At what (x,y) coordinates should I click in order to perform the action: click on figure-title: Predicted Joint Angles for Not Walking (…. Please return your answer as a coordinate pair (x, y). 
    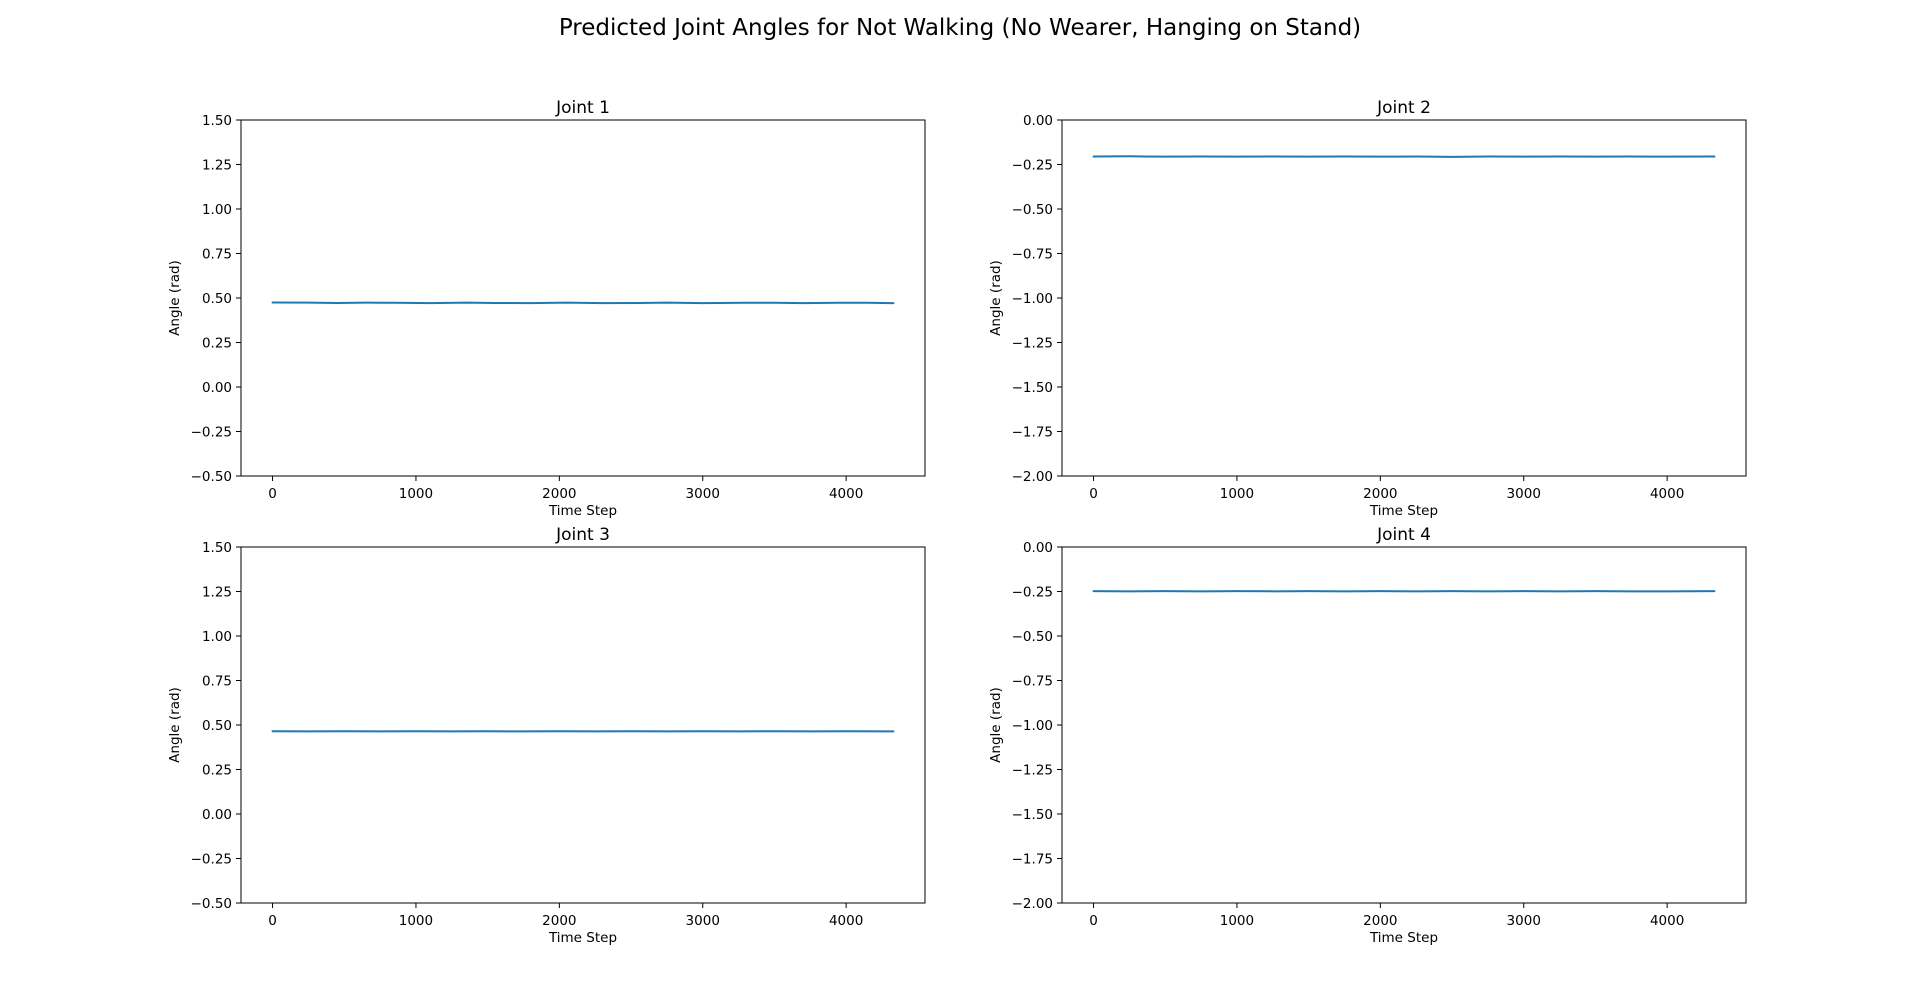
    Looking at the image, I should click on (960, 28).